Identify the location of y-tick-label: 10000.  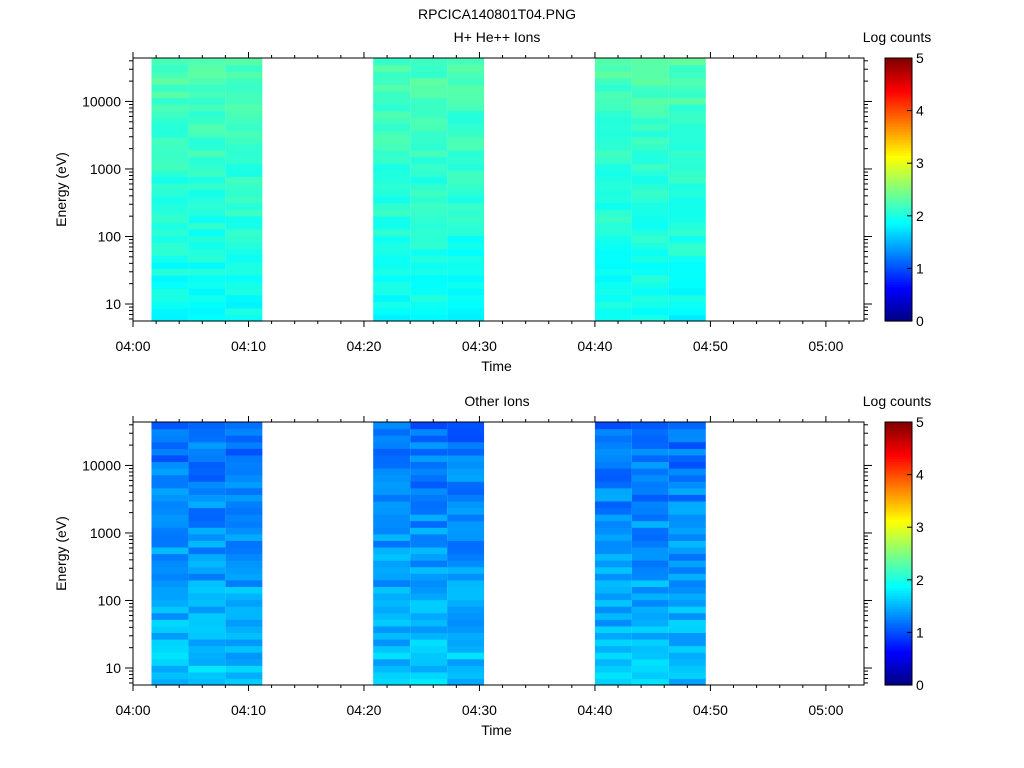
(101, 101).